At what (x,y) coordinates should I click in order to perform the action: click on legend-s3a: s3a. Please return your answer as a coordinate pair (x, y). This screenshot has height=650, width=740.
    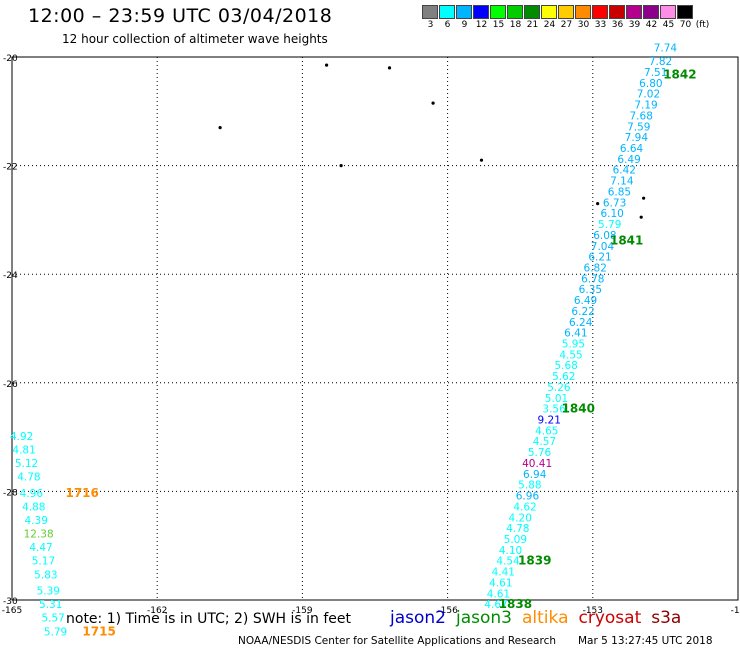
    Looking at the image, I should click on (666, 618).